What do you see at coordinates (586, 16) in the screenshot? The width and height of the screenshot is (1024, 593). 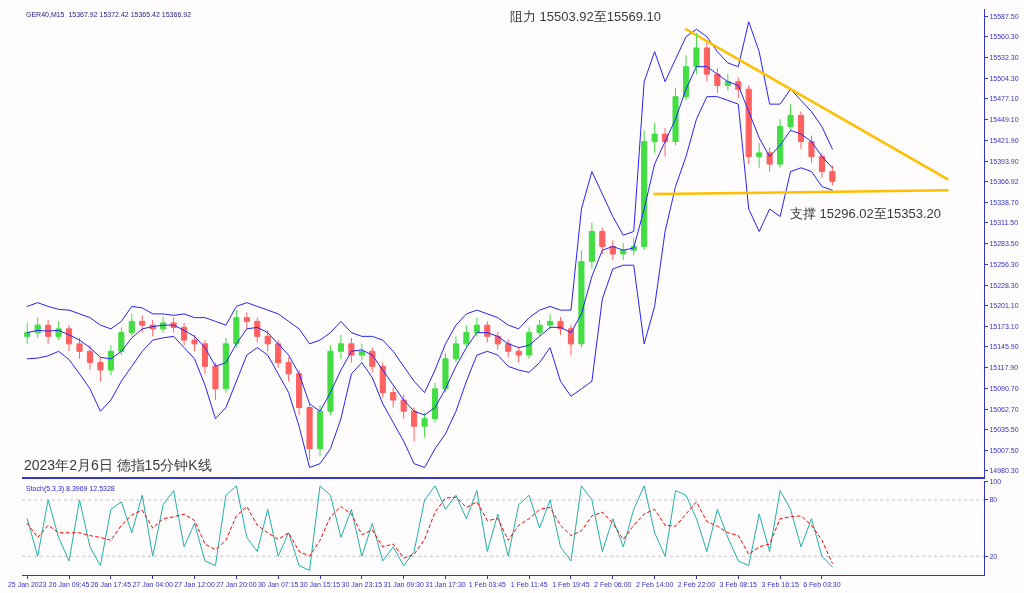 I see `annotation: 阻力 15503.92至15569.10` at bounding box center [586, 16].